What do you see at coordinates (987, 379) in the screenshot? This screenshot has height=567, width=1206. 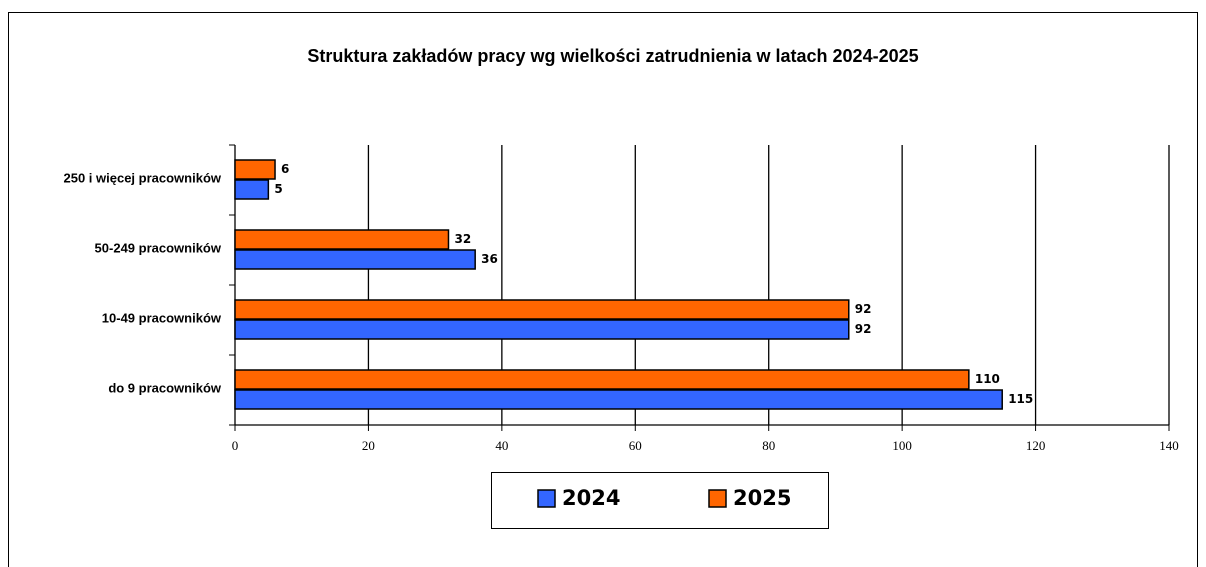 I see `value-label: 110` at bounding box center [987, 379].